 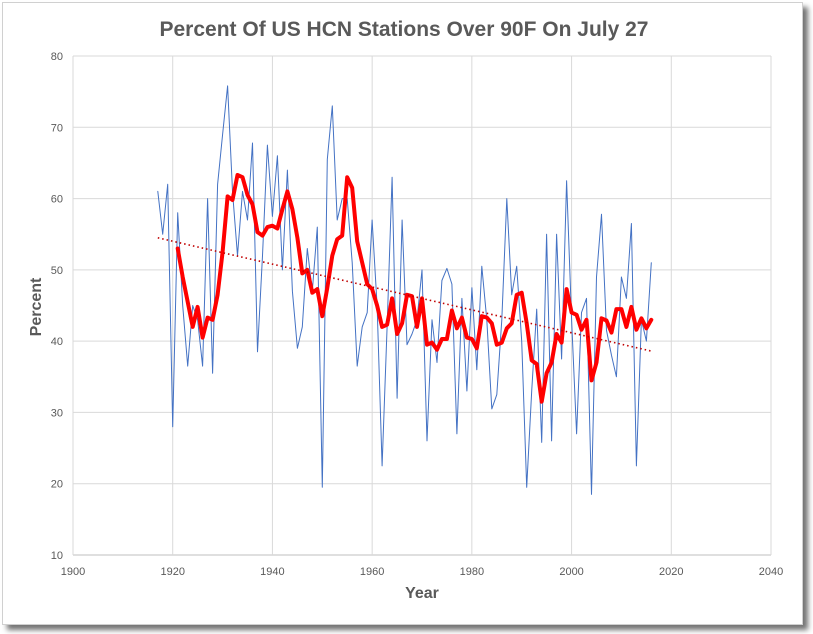 What do you see at coordinates (57, 485) in the screenshot?
I see `y-tick-label: 20` at bounding box center [57, 485].